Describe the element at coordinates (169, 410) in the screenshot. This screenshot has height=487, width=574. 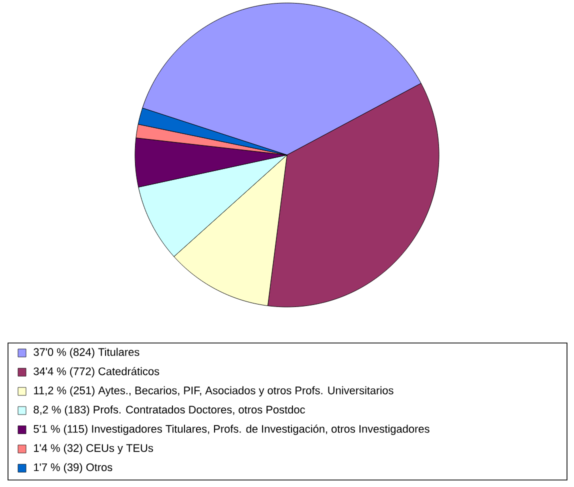
I see `legend-label: 8,2 % (183) Profs. Contratados Doctores, otros Postdoc` at that location.